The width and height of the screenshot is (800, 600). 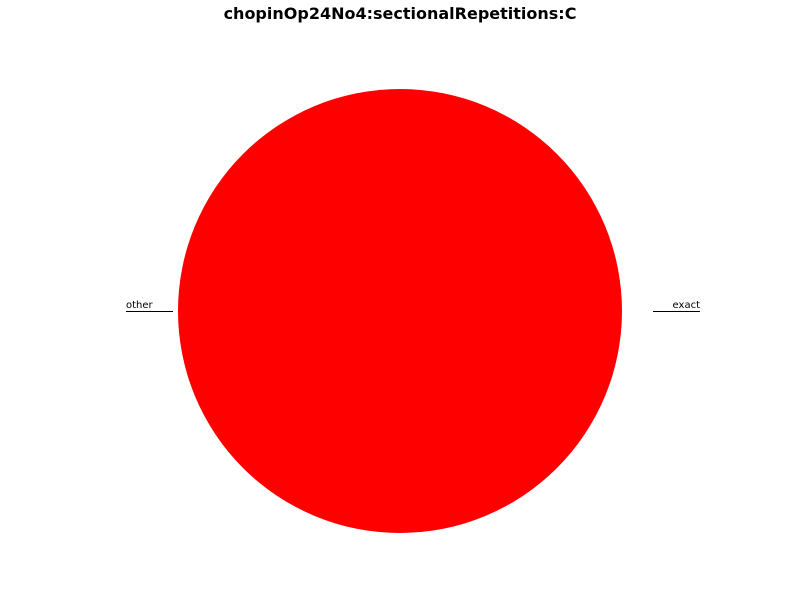 I want to click on slice-label-exact: exact, so click(x=687, y=305).